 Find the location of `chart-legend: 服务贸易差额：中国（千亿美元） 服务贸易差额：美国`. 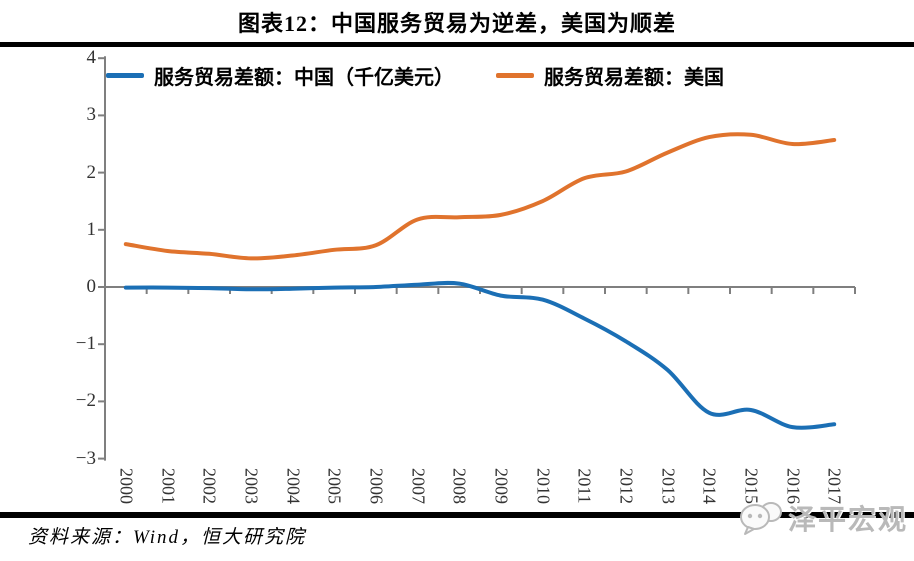

chart-legend: 服务贸易差额：中国（千亿美元） 服务贸易差额：美国 is located at coordinates (415, 75).